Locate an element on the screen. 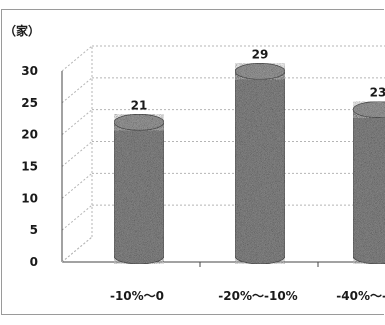  data-label: 21 is located at coordinates (139, 105).